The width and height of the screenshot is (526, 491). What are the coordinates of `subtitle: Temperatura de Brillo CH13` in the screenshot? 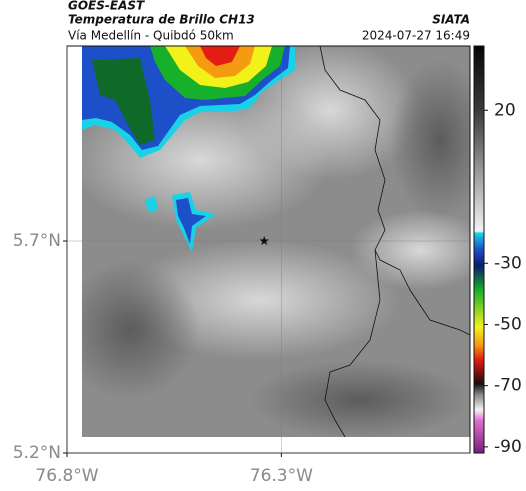 It's located at (161, 20).